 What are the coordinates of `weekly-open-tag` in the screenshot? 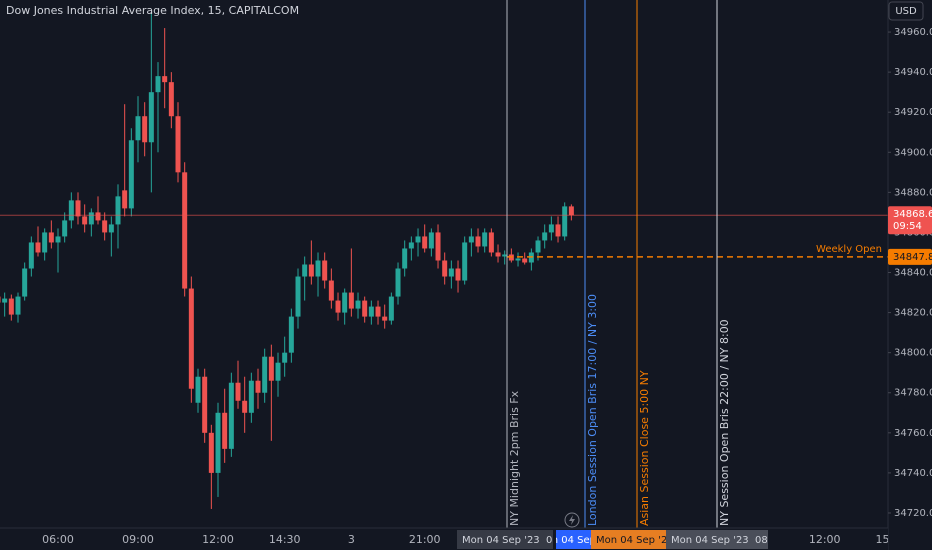 It's located at (910, 256).